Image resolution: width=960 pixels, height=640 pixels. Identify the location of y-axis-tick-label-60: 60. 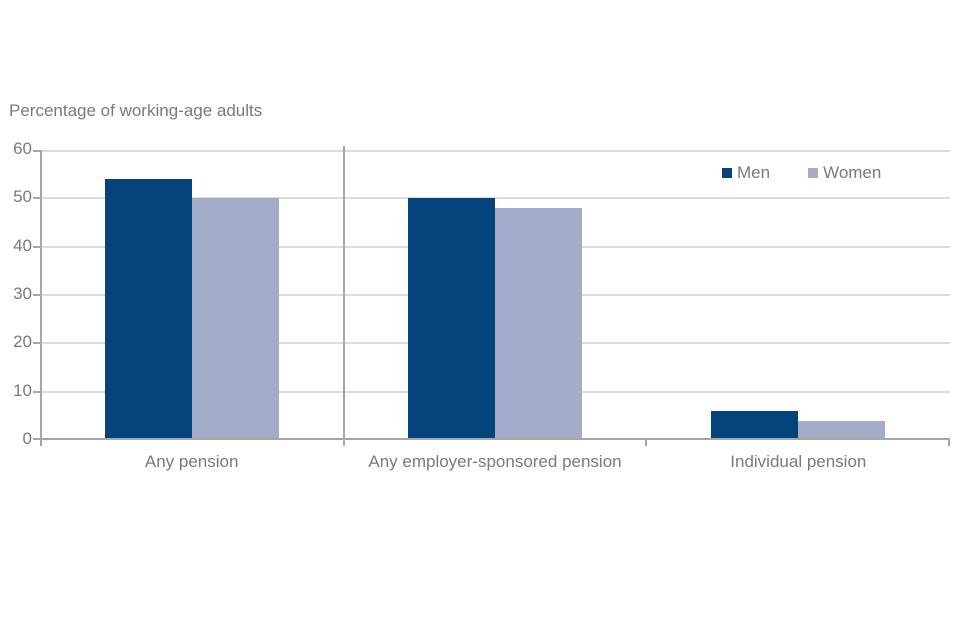
(22, 148).